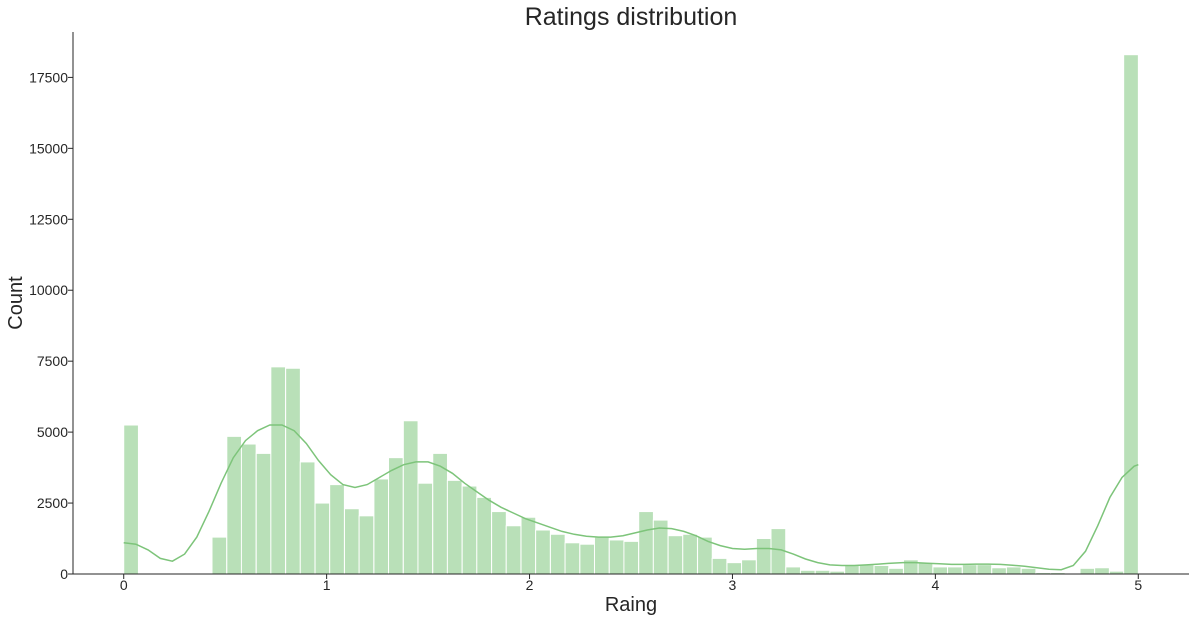 The width and height of the screenshot is (1195, 622). Describe the element at coordinates (16, 303) in the screenshot. I see `y-axis-label: Count` at that location.